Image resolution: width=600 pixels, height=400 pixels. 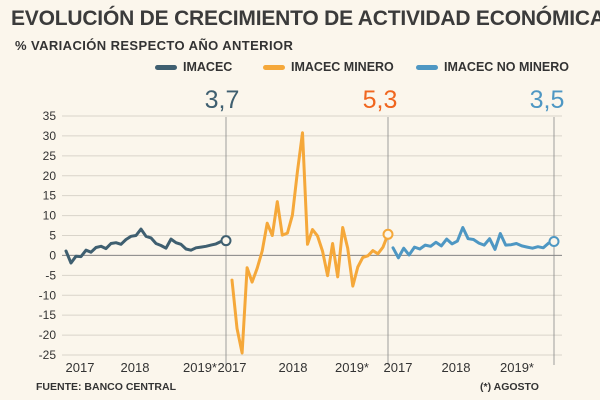 I want to click on legend-item-imacec: IMACEC, so click(x=193, y=67).